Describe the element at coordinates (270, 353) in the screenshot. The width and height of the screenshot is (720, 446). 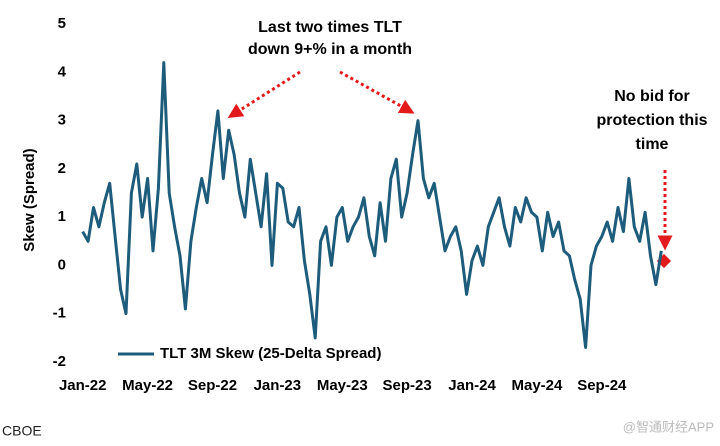
I see `legend-label: TLT 3M Skew (25-Delta Spread)` at that location.